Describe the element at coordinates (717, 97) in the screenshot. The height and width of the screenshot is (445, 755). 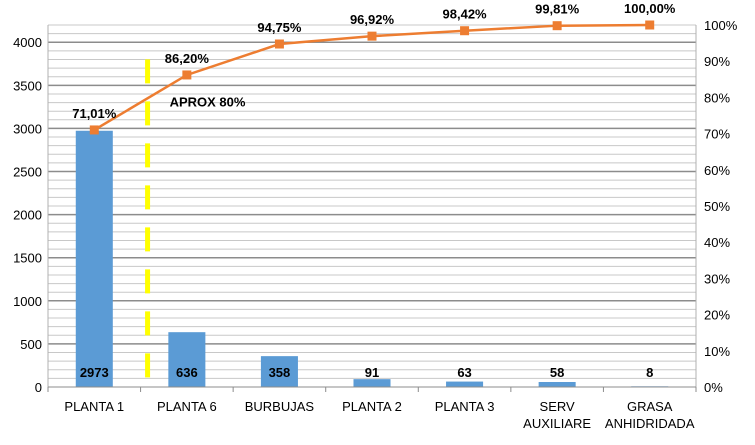
I see `y2-tick-label: 80%` at that location.